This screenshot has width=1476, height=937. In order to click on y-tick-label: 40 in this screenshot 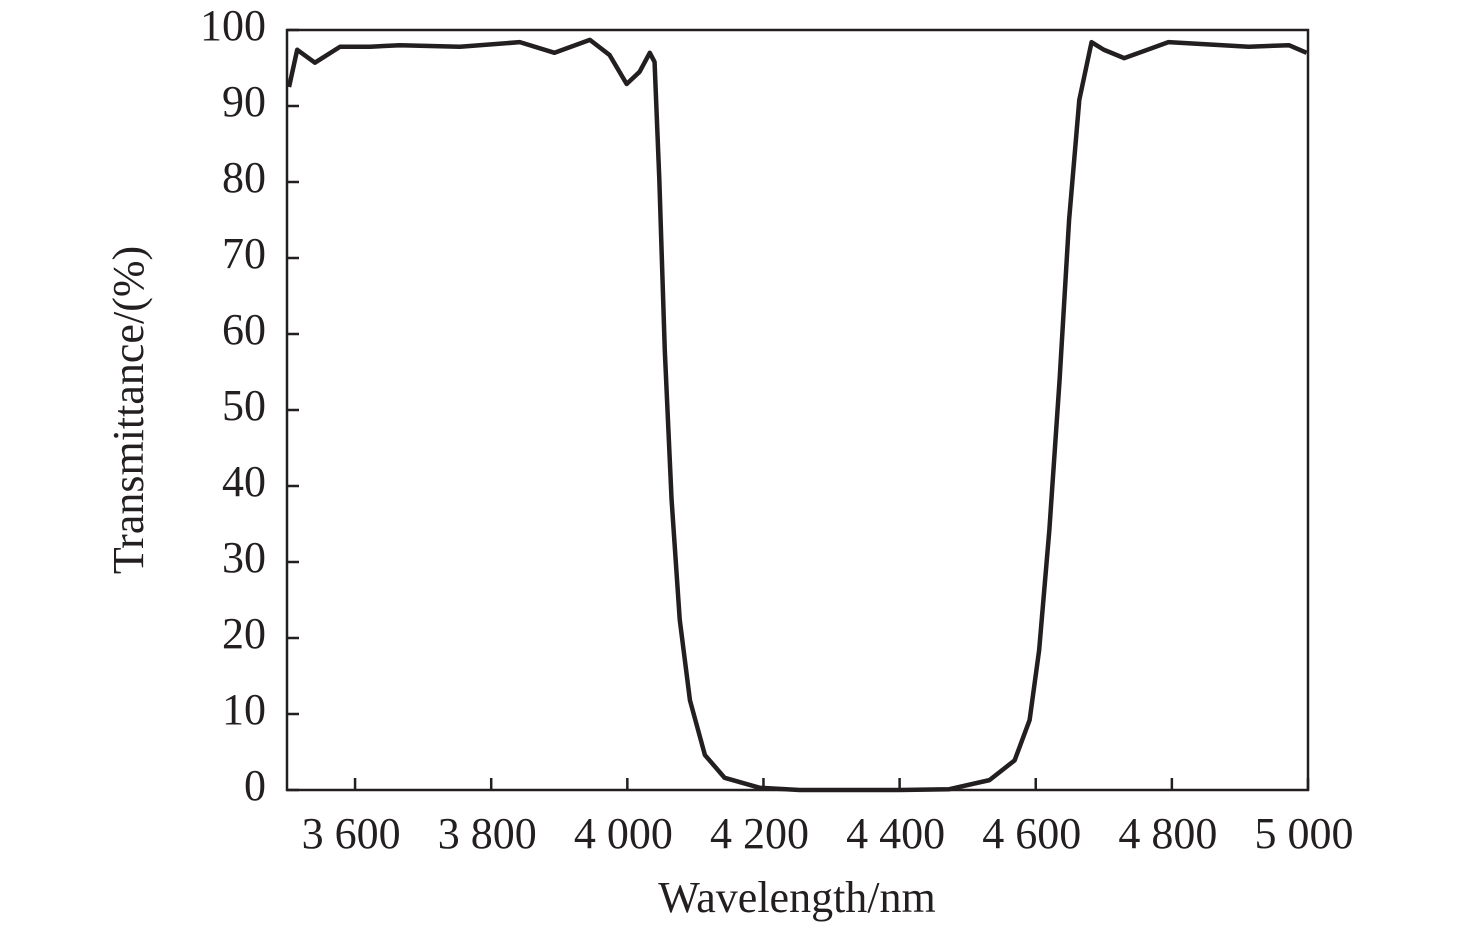, I will do `click(244, 481)`.